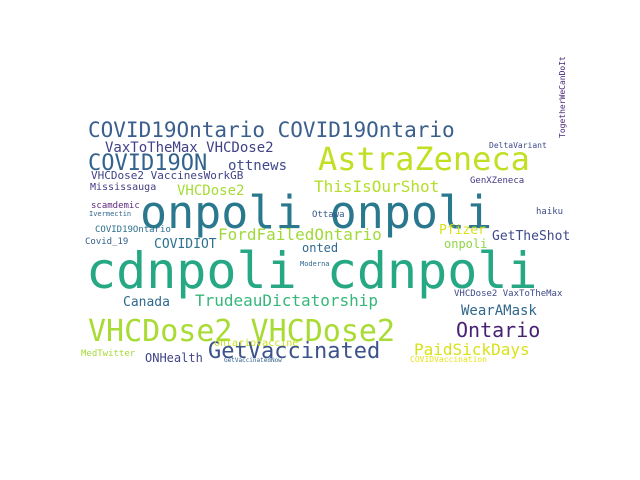  What do you see at coordinates (123, 187) in the screenshot?
I see `cloud-word-mississauga: Mississauga` at bounding box center [123, 187].